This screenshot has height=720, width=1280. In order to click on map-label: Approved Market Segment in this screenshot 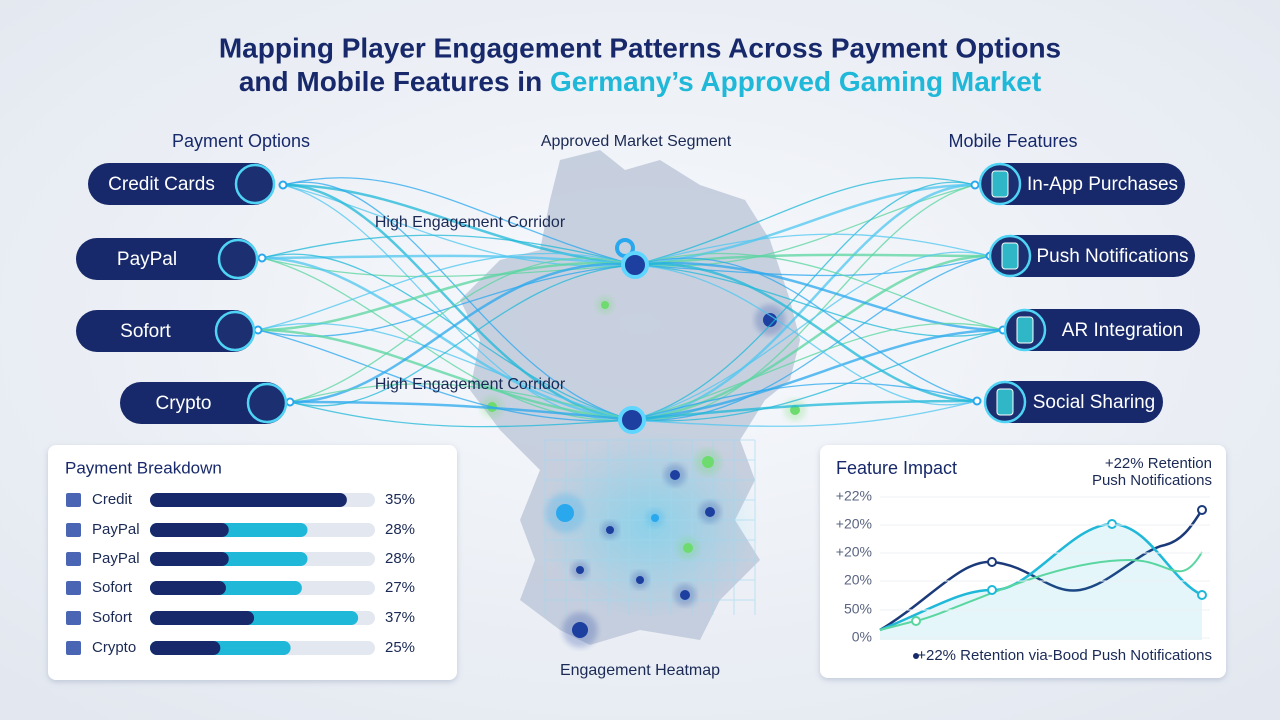, I will do `click(636, 141)`.